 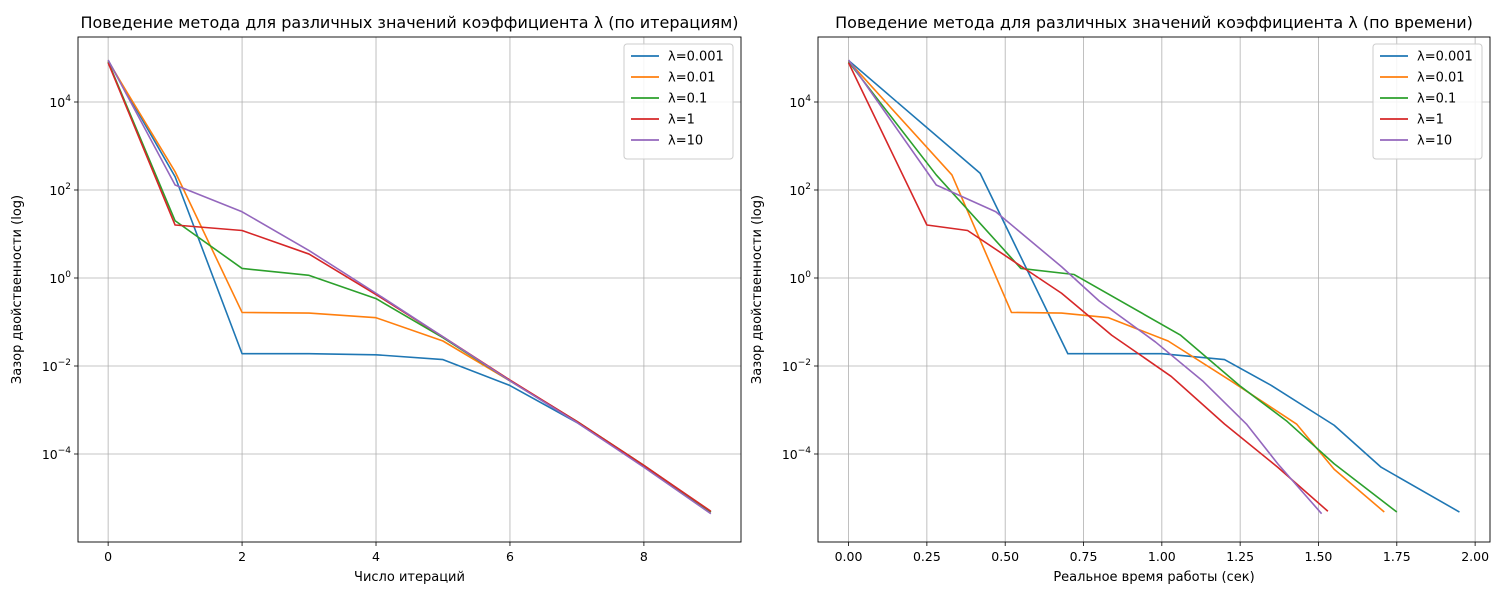 I want to click on chart2-ytick-label-1: 10⁻², so click(x=796, y=366).